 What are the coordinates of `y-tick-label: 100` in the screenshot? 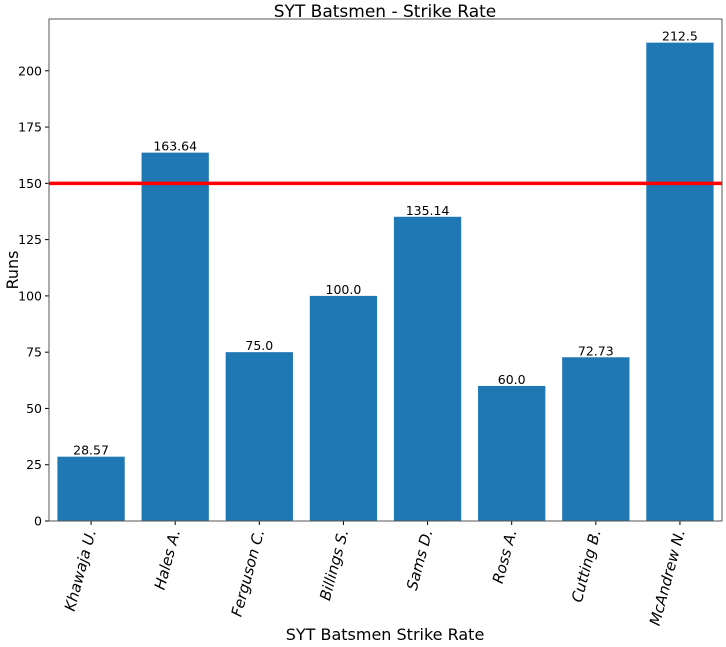 It's located at (30, 295).